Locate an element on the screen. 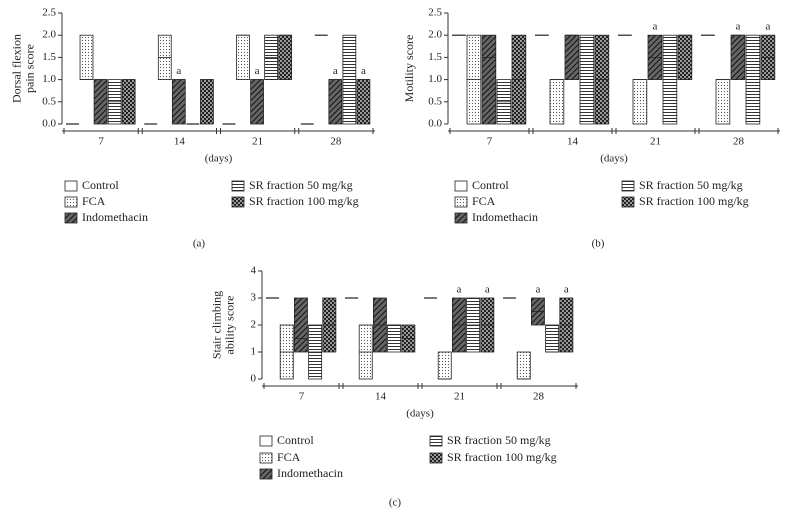 The image size is (793, 517). panel-label: (c) is located at coordinates (395, 503).